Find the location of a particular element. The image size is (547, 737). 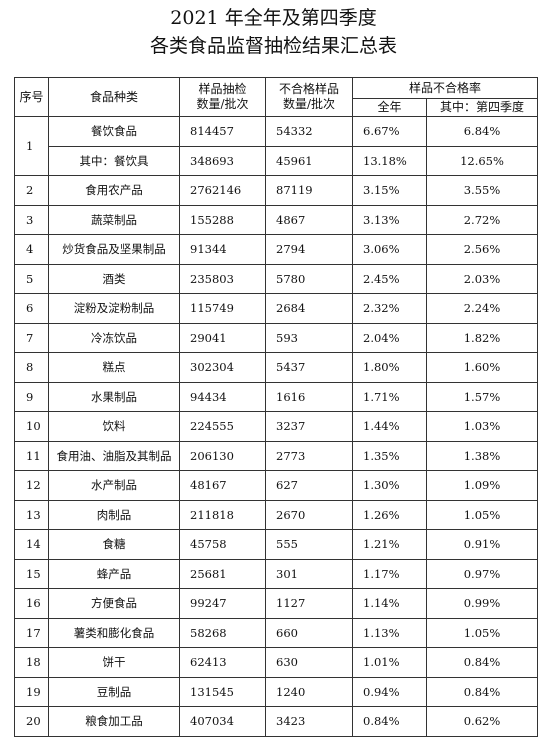

table-row: 7 冷冻饮品 29041 593 2.04% 1.82% is located at coordinates (276, 337).